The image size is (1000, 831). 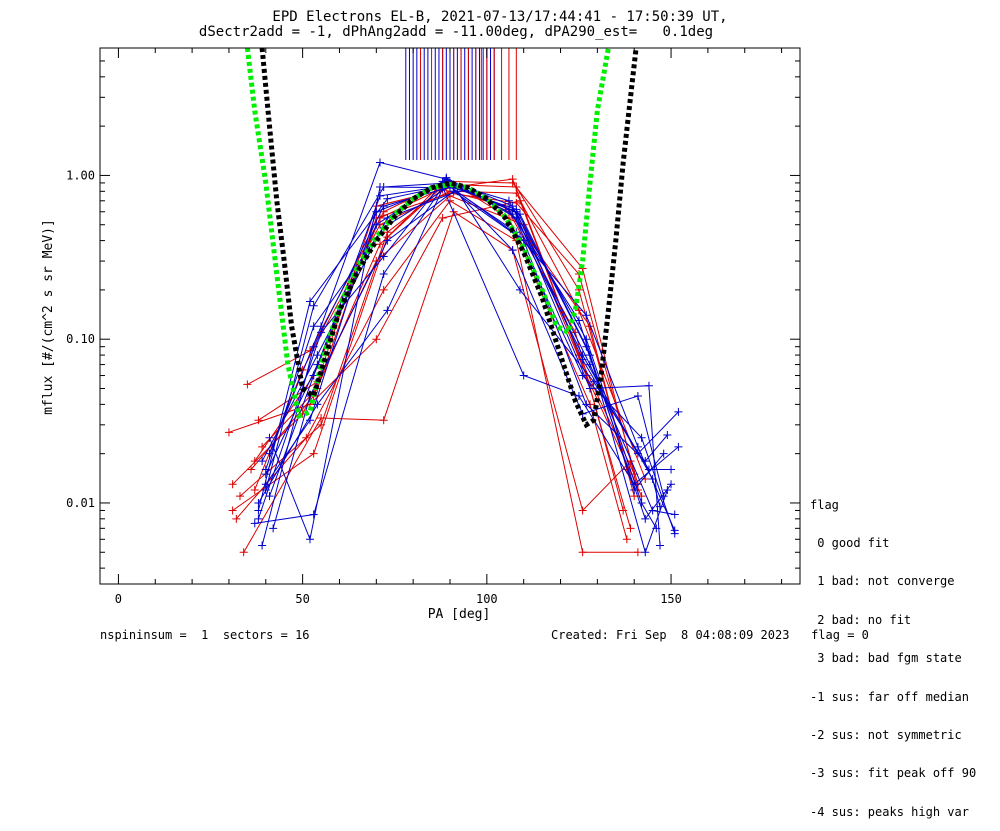 I want to click on y-axis-label: mflux [#/(cm^2 s sr MeV)], so click(x=48, y=317).